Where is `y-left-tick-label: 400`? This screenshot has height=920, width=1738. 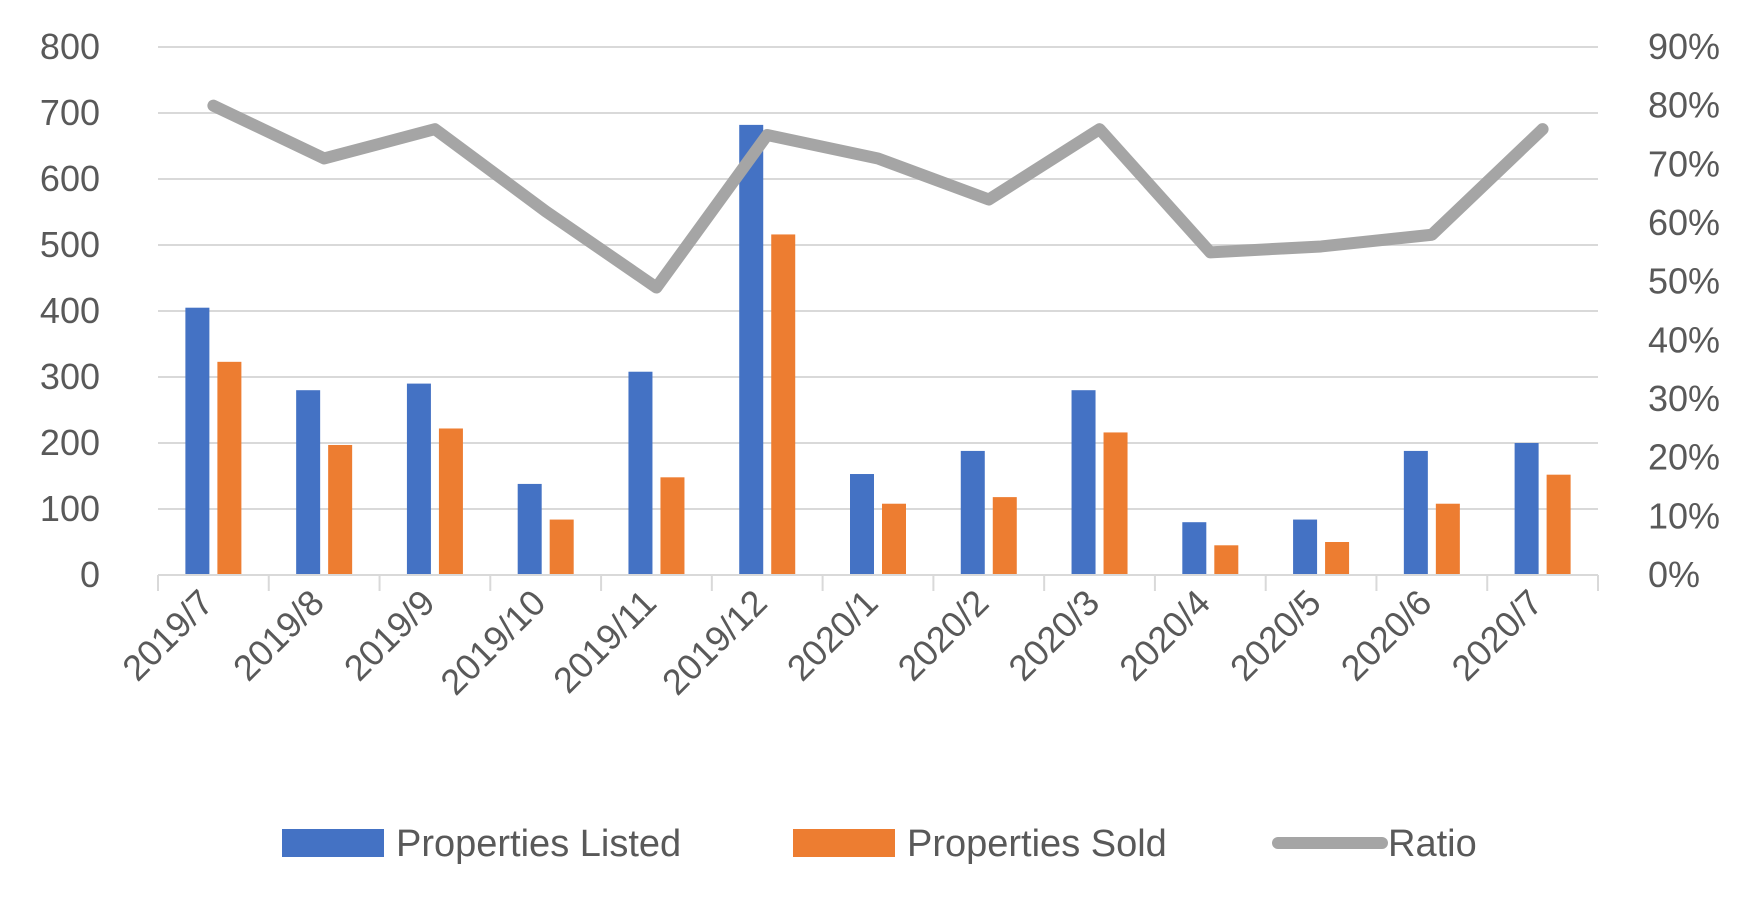
y-left-tick-label: 400 is located at coordinates (70, 310).